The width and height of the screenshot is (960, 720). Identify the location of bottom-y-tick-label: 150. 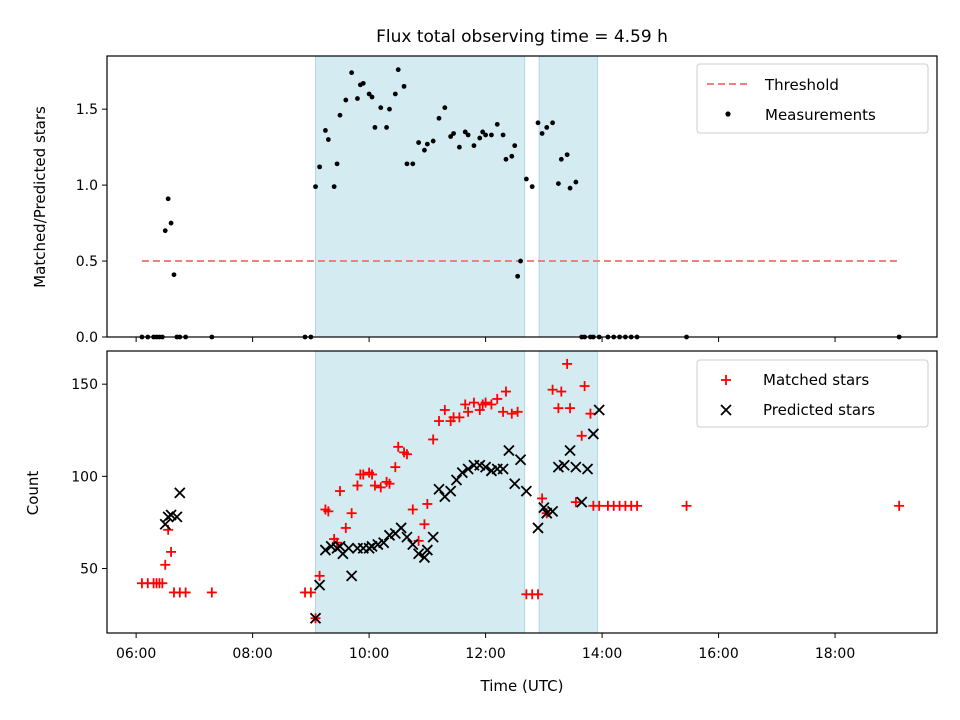
(84, 385).